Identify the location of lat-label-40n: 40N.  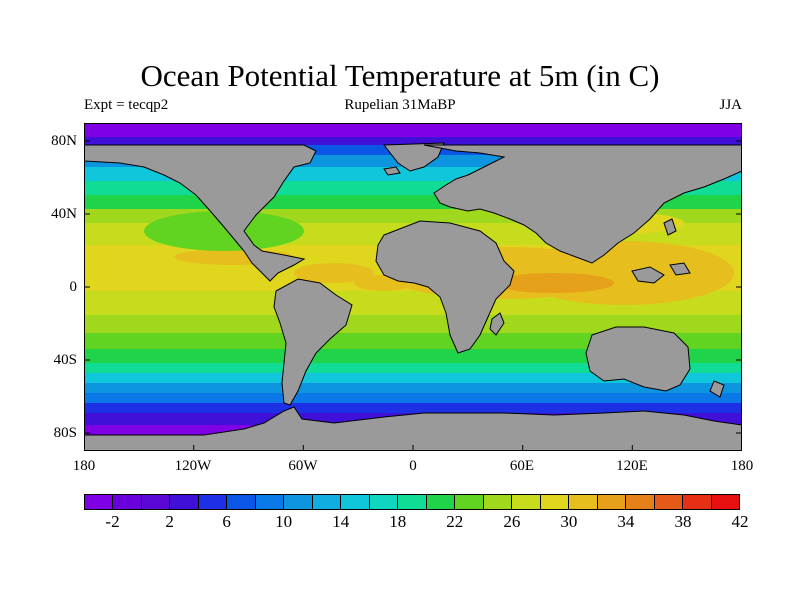
(64, 214).